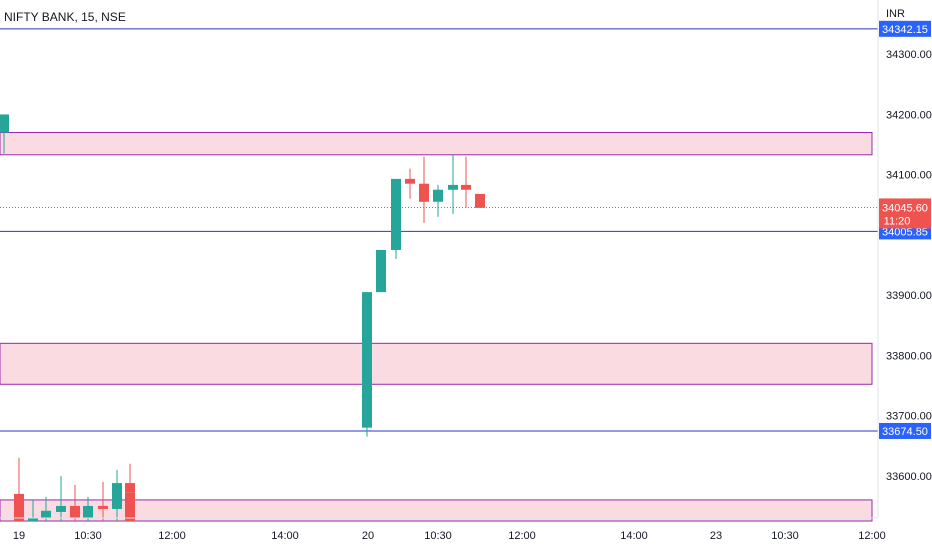  Describe the element at coordinates (785, 536) in the screenshot. I see `x-tick-label-9: 10:30` at that location.